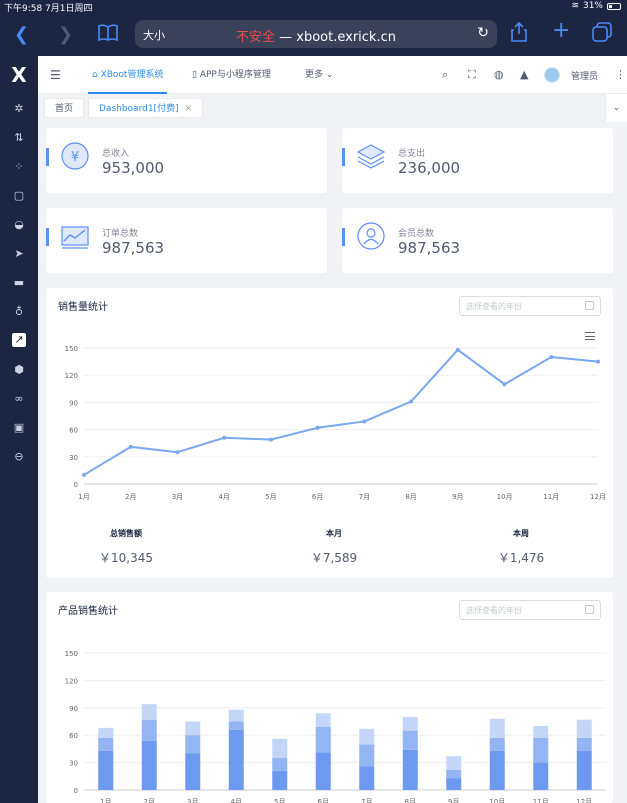 The image size is (627, 803). I want to click on tag-home: 首页, so click(64, 108).